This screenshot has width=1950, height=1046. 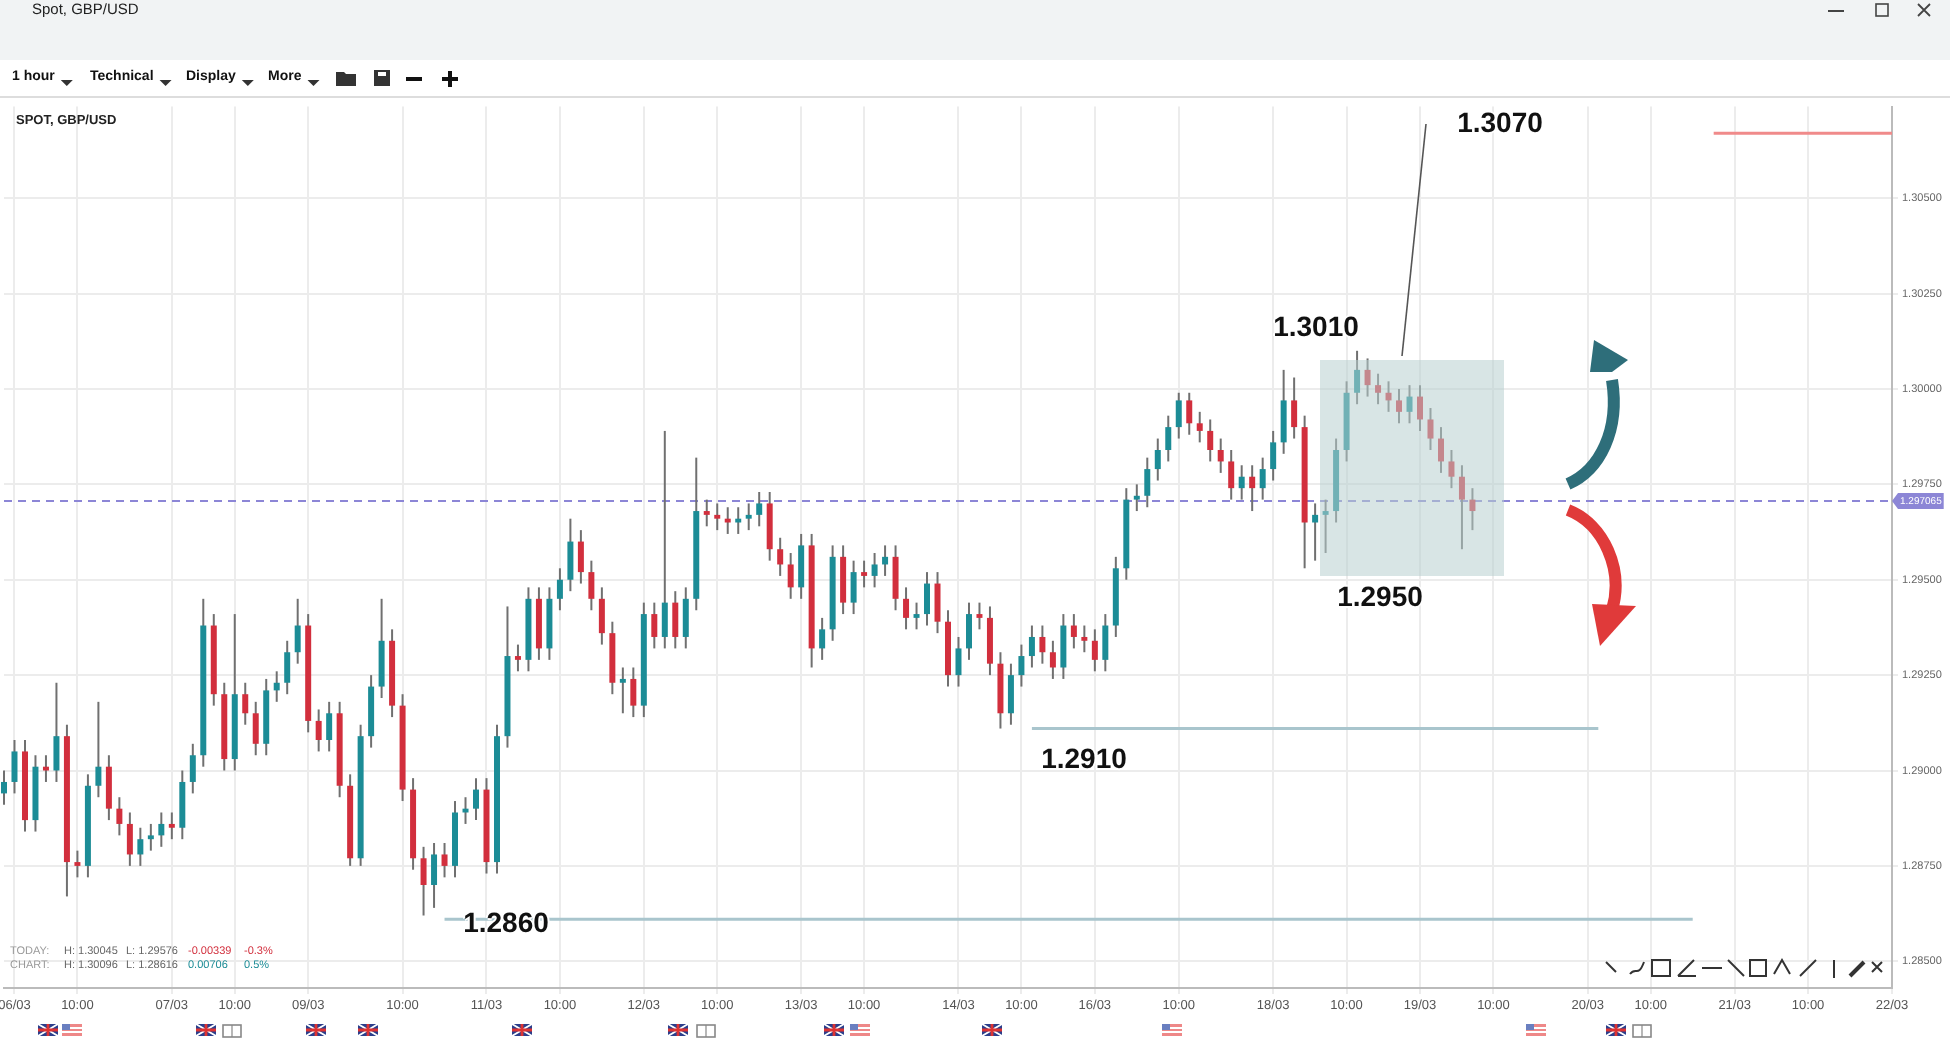 What do you see at coordinates (506, 922) in the screenshot?
I see `annotation: 1.2860` at bounding box center [506, 922].